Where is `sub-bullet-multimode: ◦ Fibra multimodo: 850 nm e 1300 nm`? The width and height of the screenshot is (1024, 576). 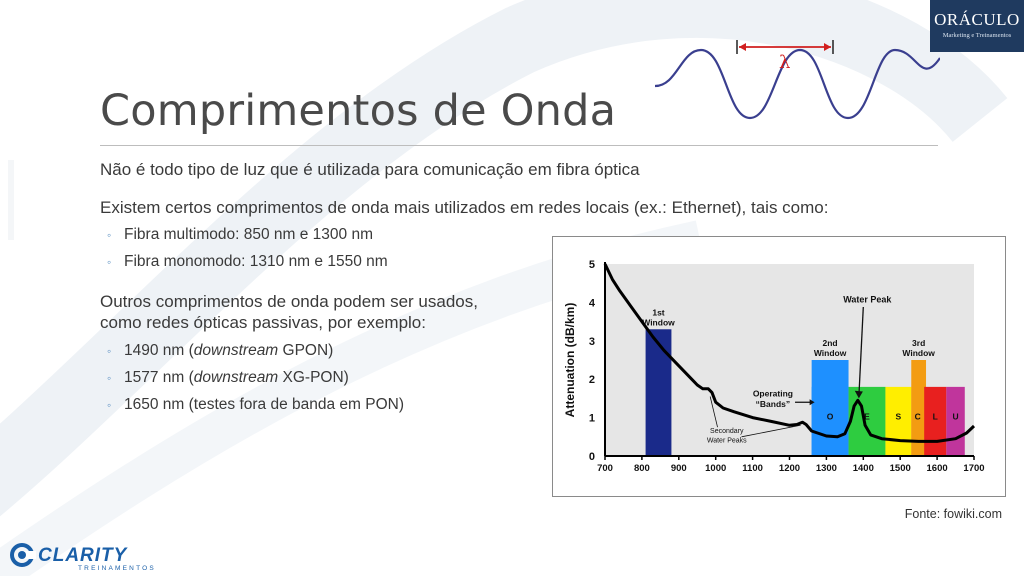
sub-bullet-multimode: ◦ Fibra multimodo: 850 nm e 1300 nm is located at coordinates (240, 235).